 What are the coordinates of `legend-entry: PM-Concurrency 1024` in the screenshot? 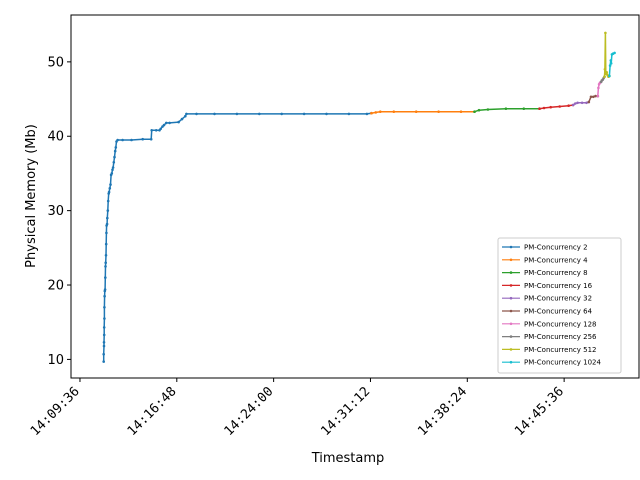 It's located at (551, 363).